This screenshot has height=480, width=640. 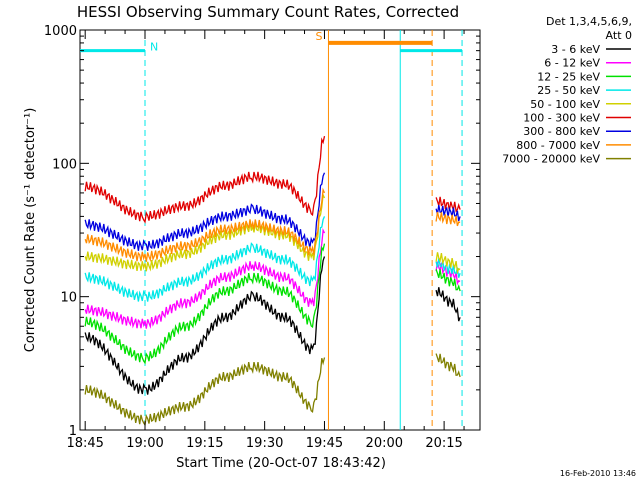 I want to click on annotation-label: N, so click(x=154, y=47).